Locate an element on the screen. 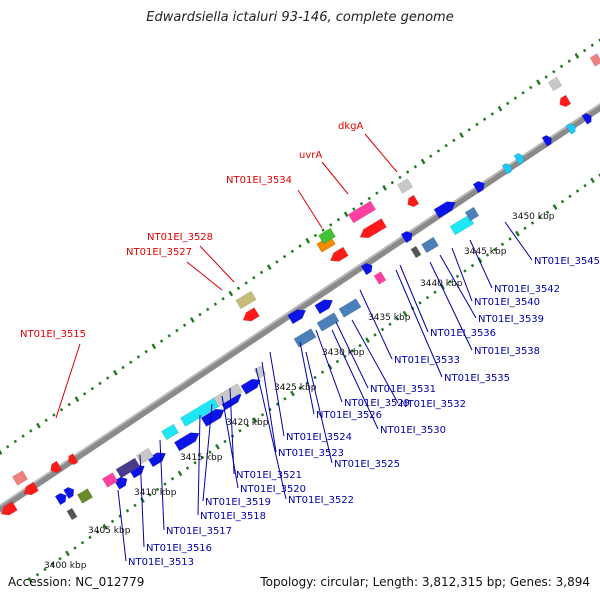 This screenshot has width=600, height=600. gene-forward-16-shape is located at coordinates (518, 159).